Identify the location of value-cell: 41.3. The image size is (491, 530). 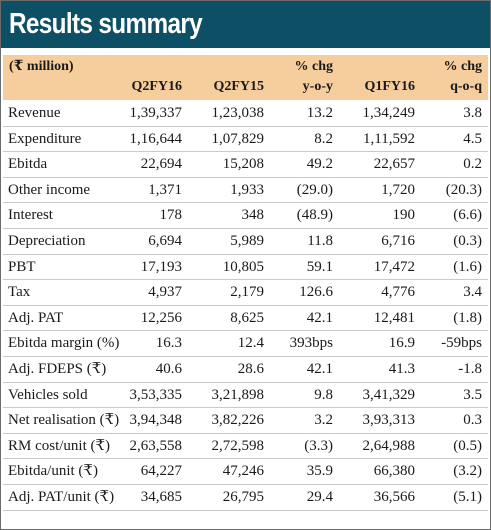
(401, 368).